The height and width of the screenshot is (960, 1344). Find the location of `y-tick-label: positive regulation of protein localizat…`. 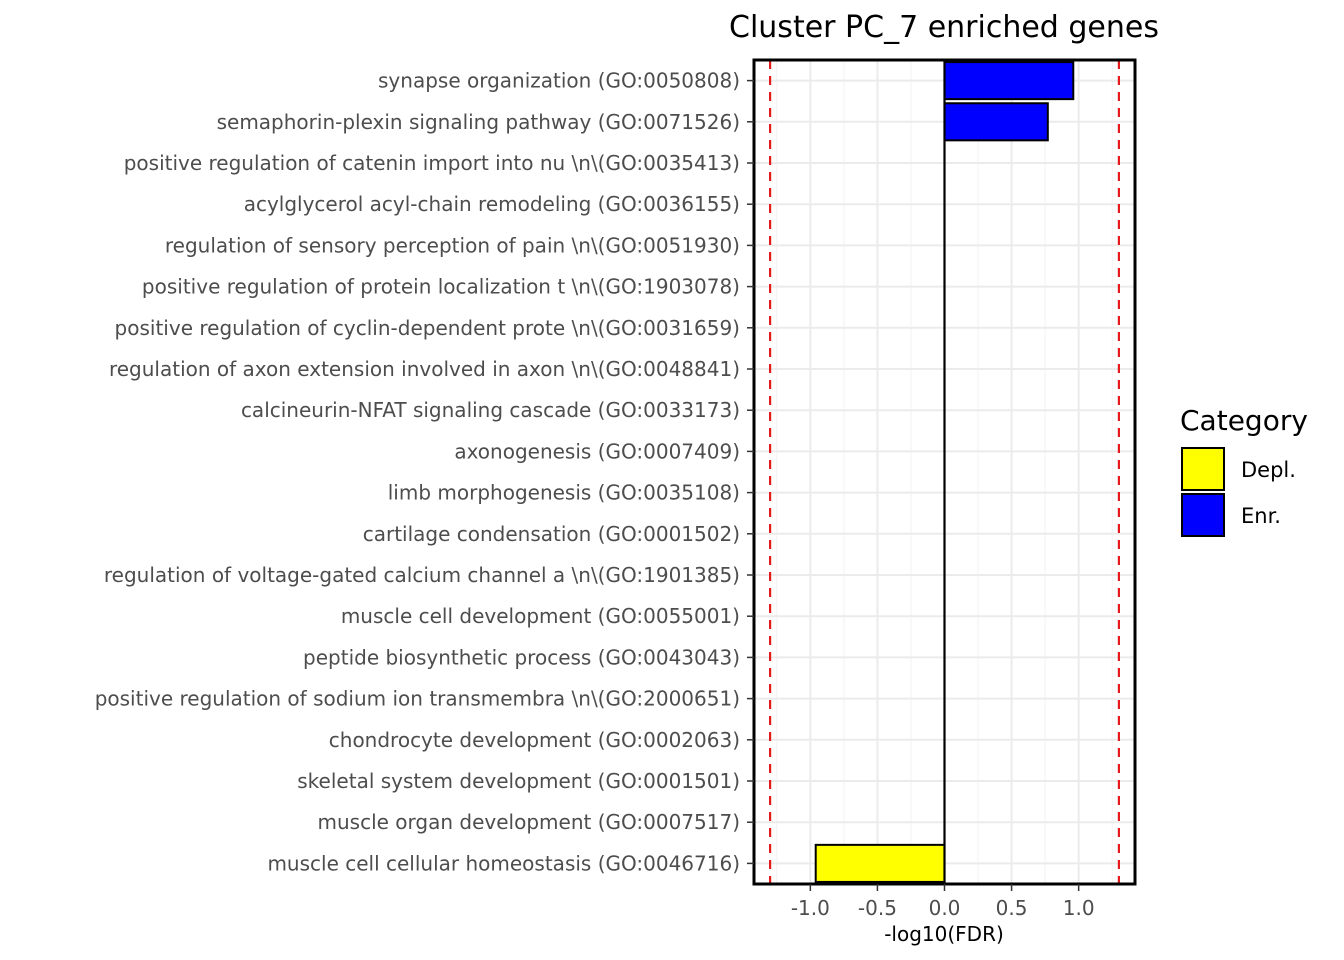

y-tick-label: positive regulation of protein localizat… is located at coordinates (441, 287).